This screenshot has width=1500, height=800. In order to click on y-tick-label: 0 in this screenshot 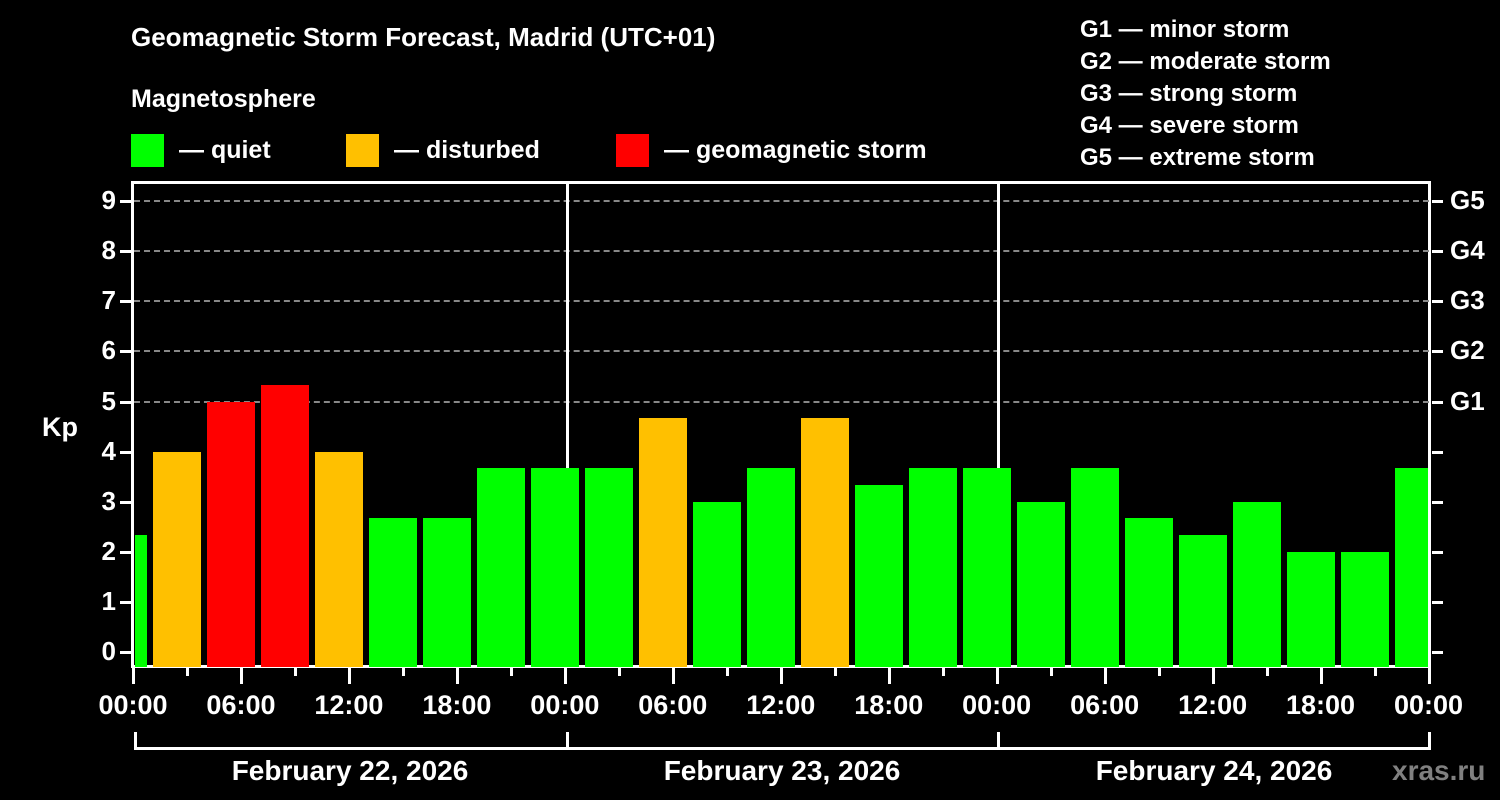, I will do `click(108, 651)`.